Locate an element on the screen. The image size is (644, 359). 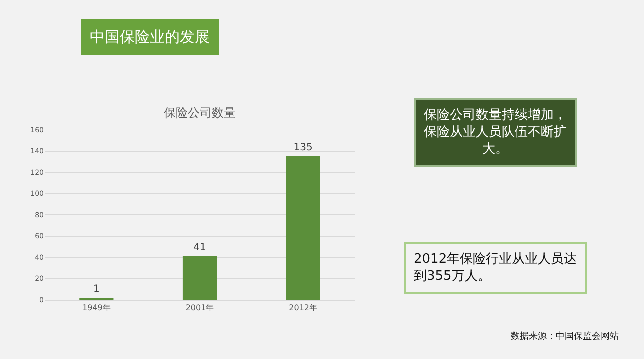
text: 中国保险业的发展 is located at coordinates (150, 37).